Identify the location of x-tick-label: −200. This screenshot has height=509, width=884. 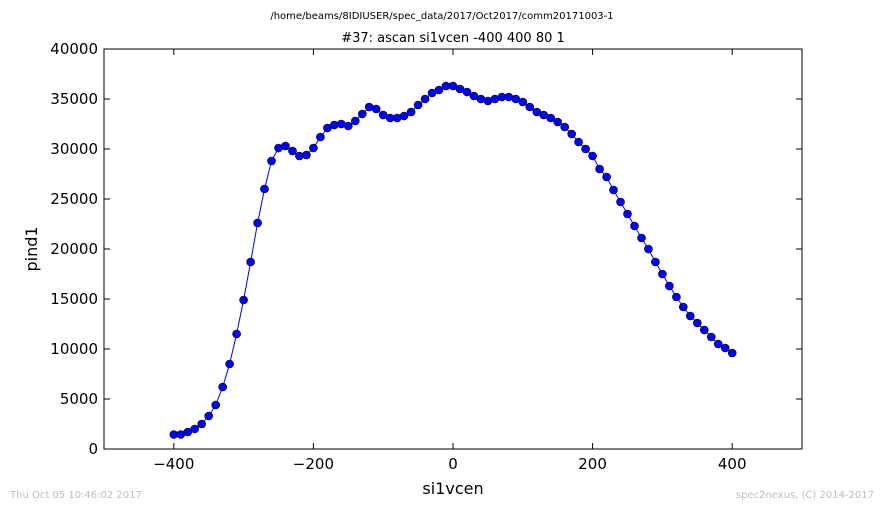
(313, 464).